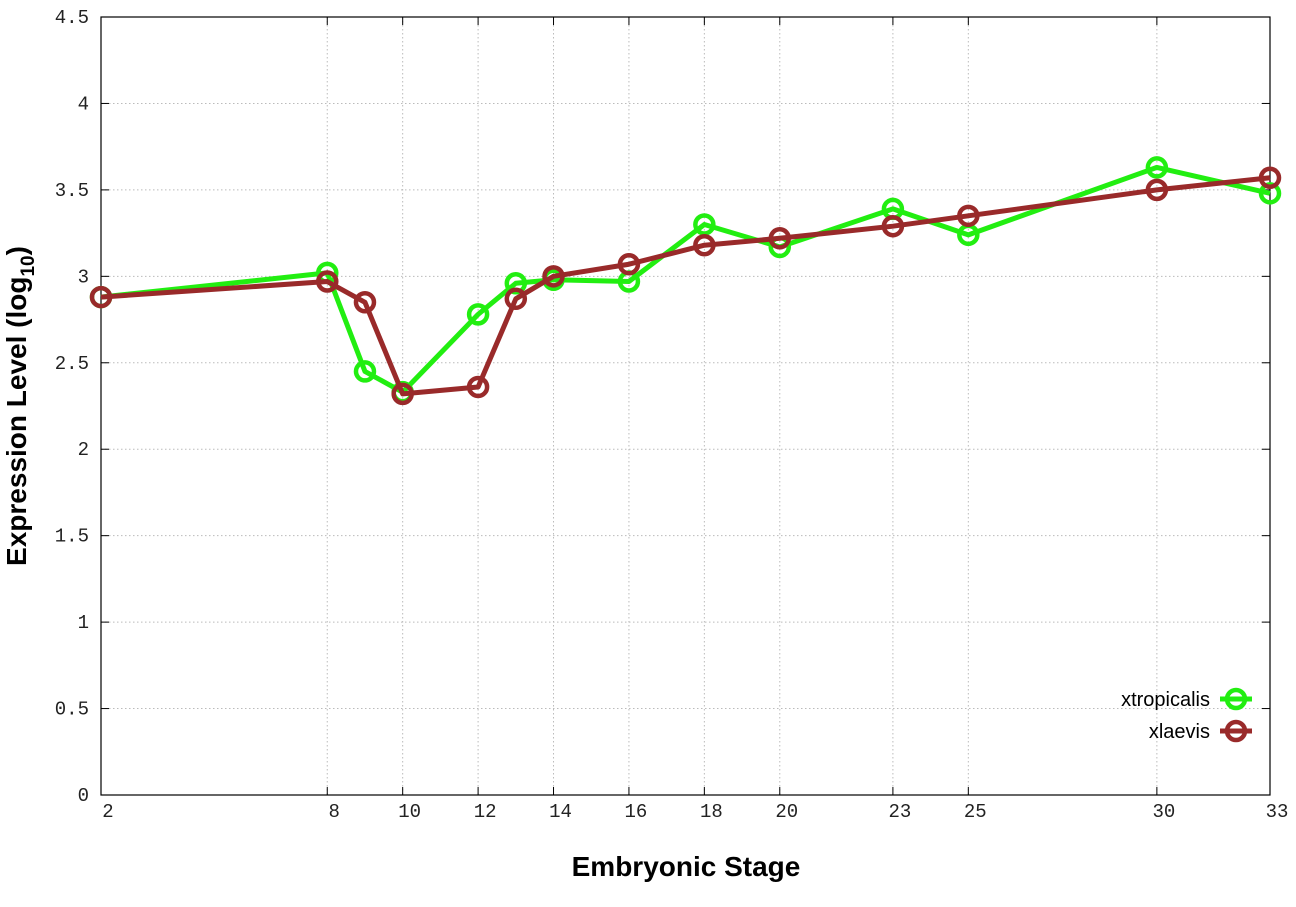 The width and height of the screenshot is (1296, 907). I want to click on x-tick-label: 33, so click(1277, 812).